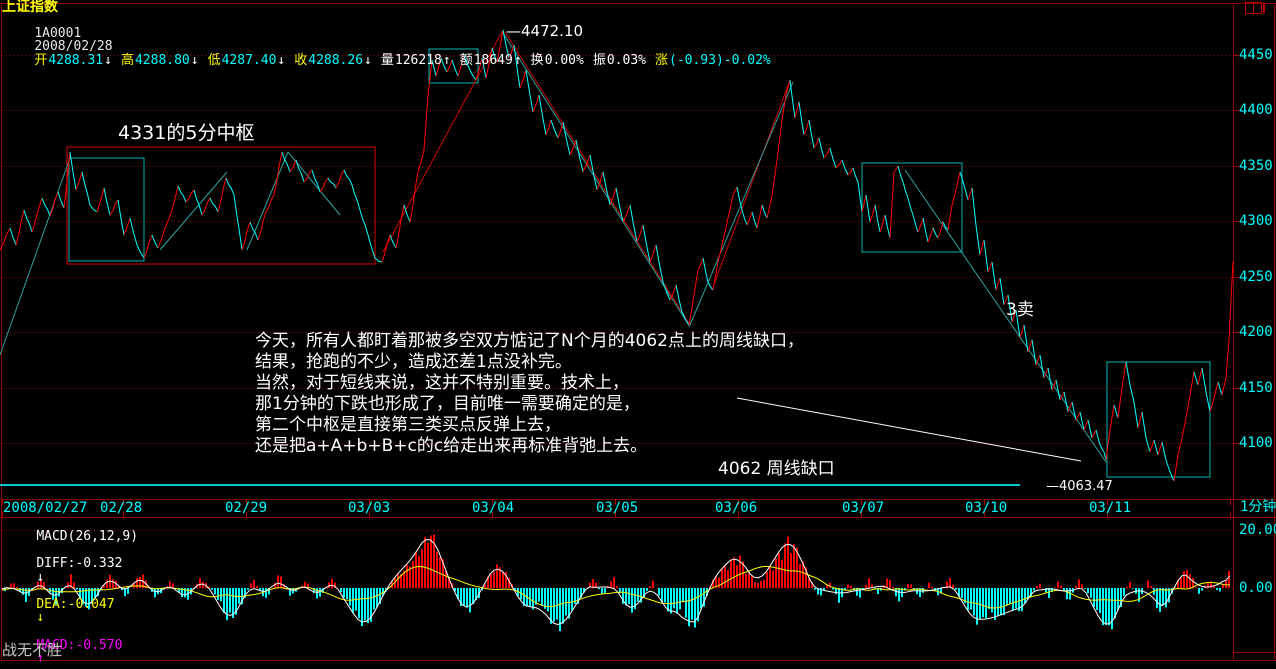 Image resolution: width=1276 pixels, height=669 pixels. I want to click on date-axis-label: 02/28, so click(121, 508).